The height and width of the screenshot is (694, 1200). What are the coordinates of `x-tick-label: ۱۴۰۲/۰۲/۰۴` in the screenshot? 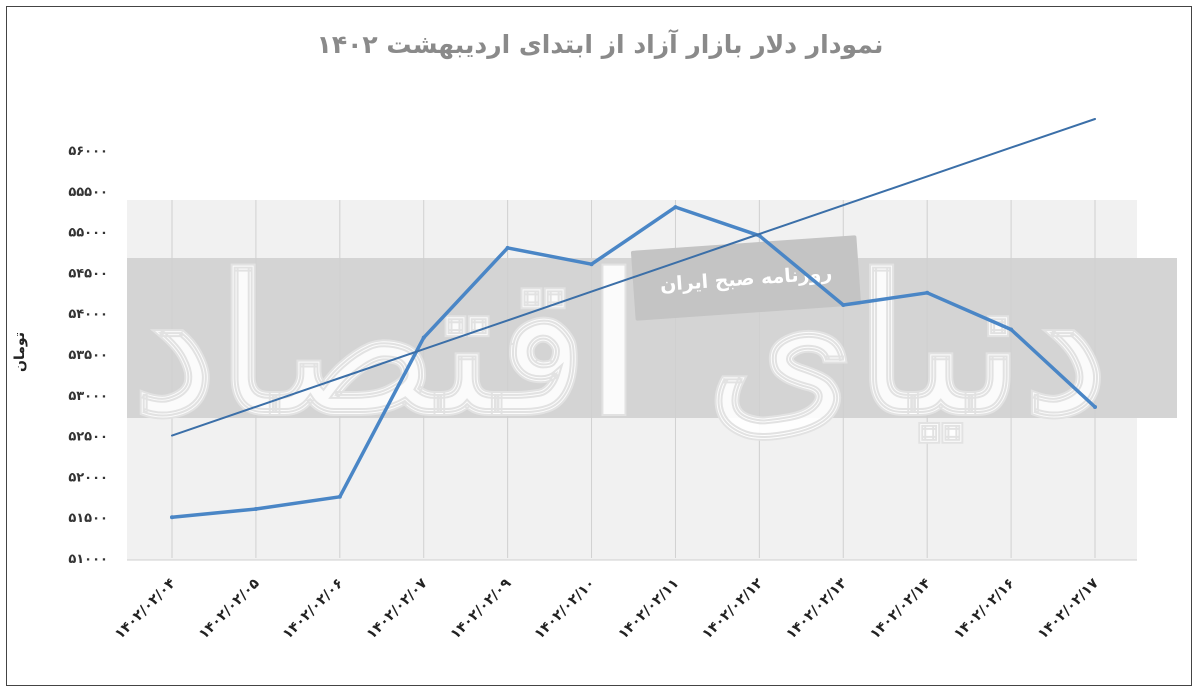 It's located at (145, 608).